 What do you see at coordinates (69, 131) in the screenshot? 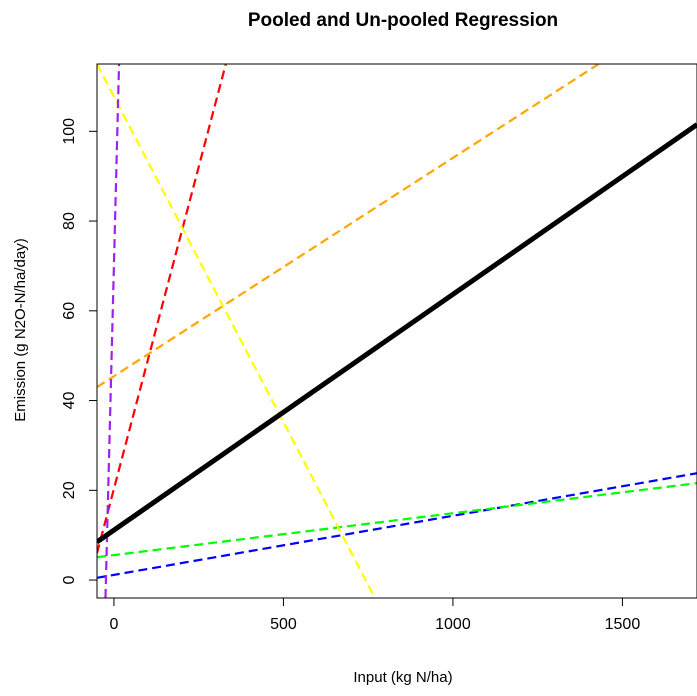
I see `y-tick-label: 100` at bounding box center [69, 131].